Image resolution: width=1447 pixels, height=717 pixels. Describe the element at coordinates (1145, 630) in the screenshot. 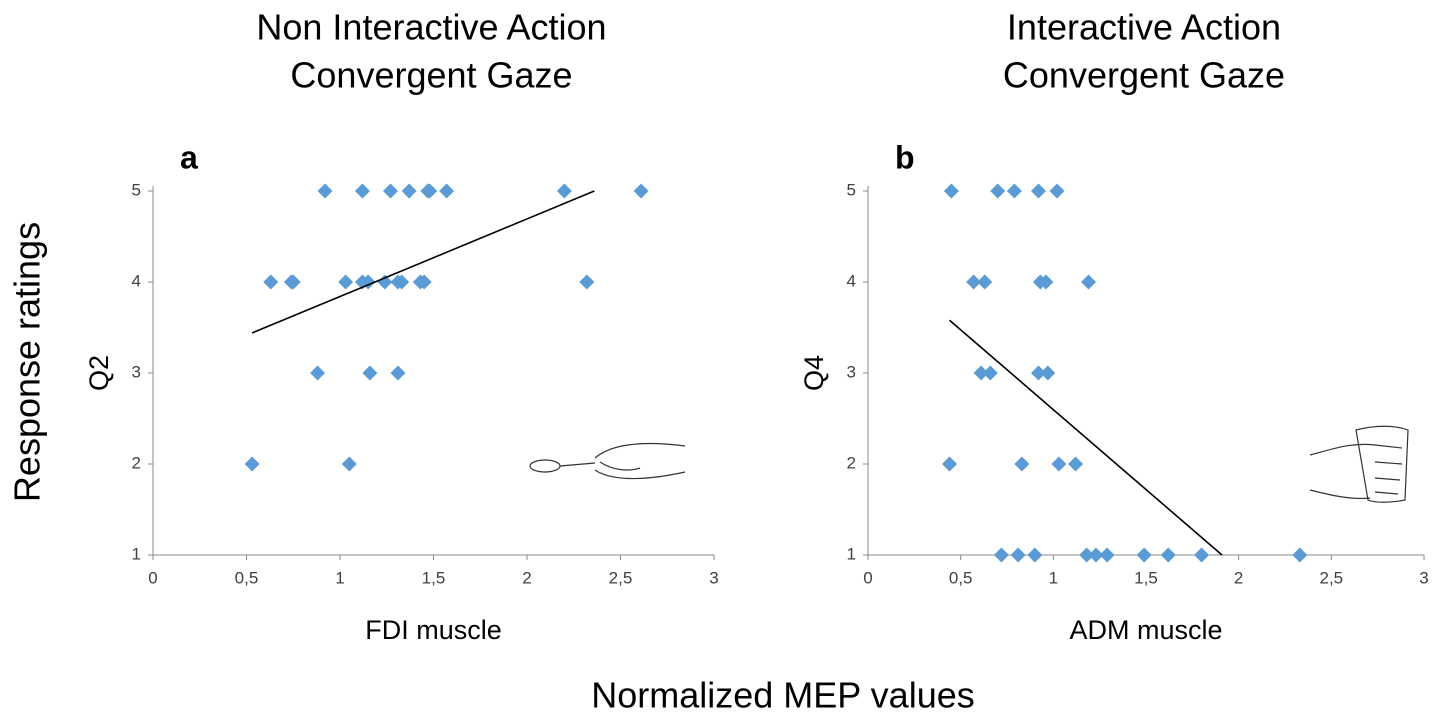

I see `x-axis-label: ADM muscle` at that location.